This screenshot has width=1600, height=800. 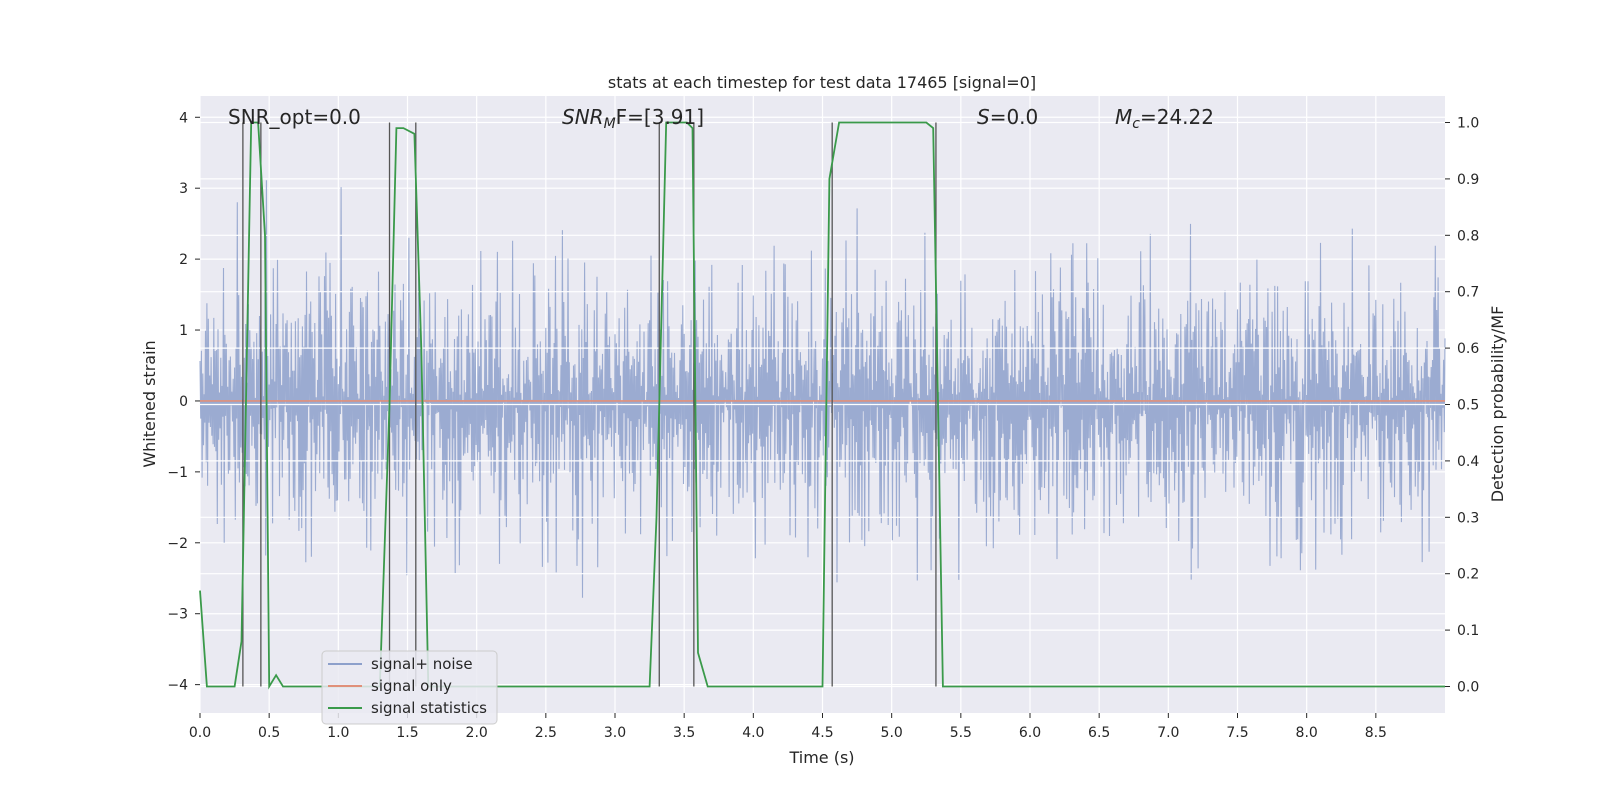 I want to click on x-tick-label: 4.0, so click(x=753, y=733).